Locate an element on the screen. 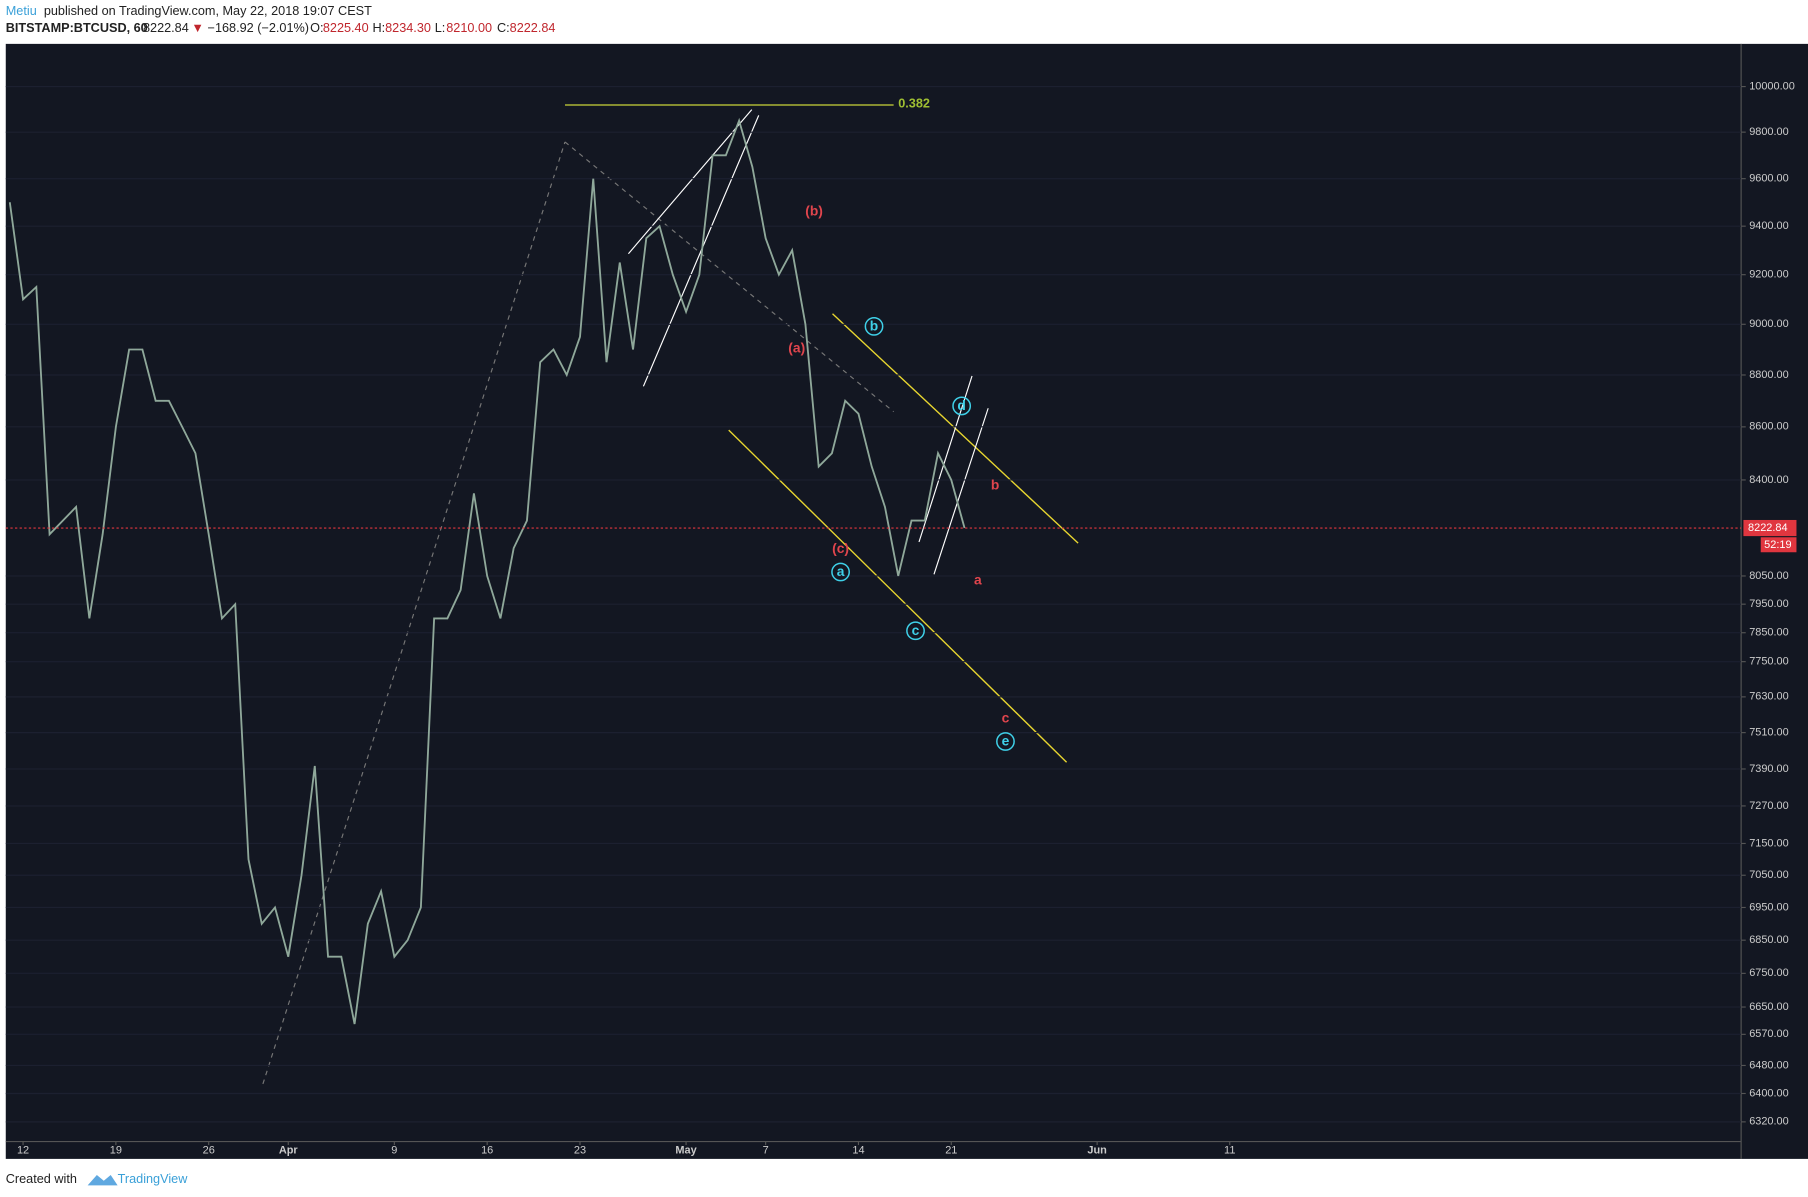 The height and width of the screenshot is (1197, 1808). y-tick-label: 6570.00 is located at coordinates (1769, 1034).